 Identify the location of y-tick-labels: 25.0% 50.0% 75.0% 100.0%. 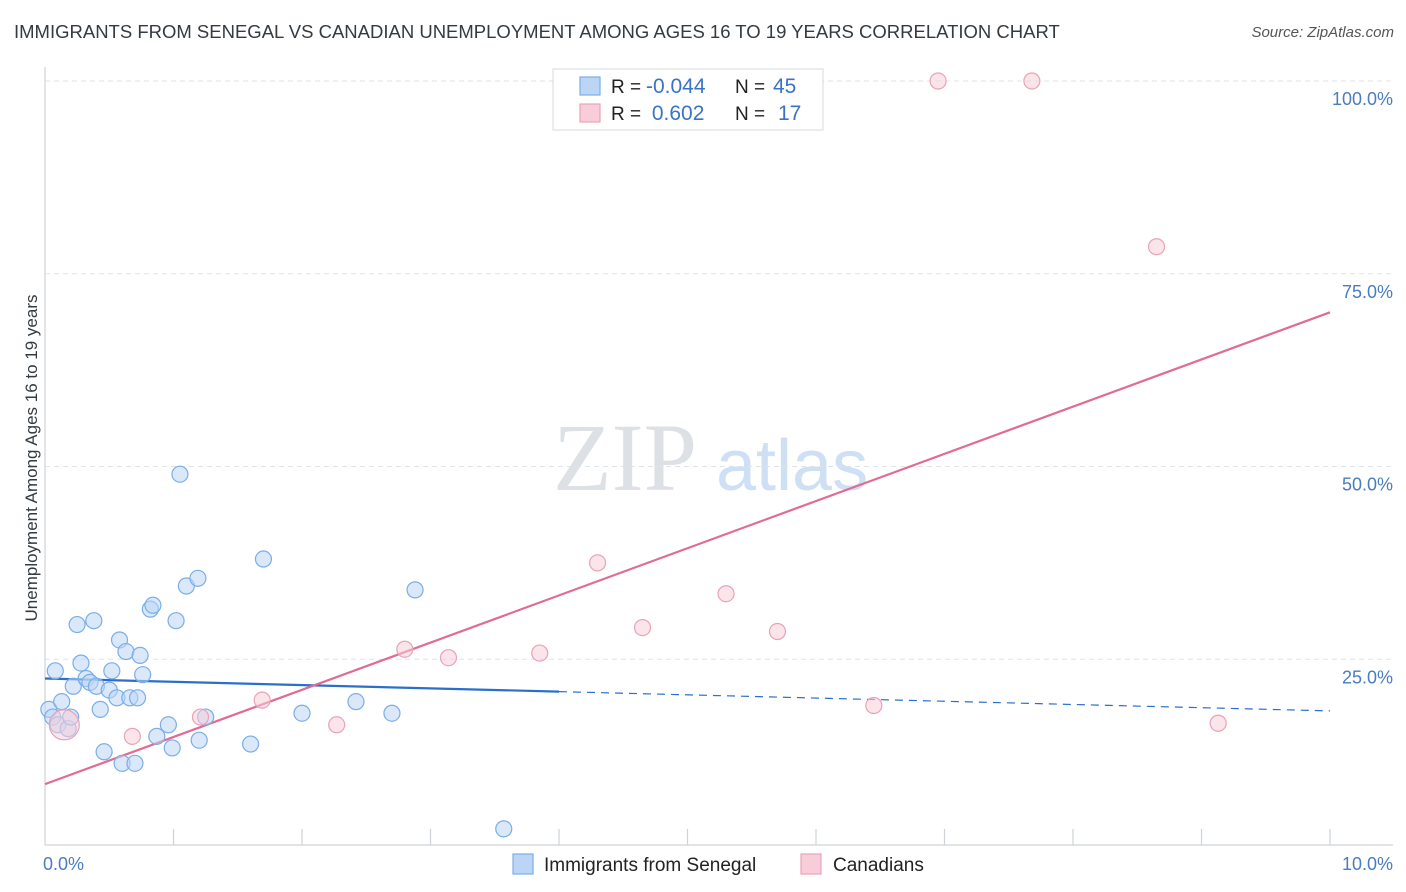
(1362, 388).